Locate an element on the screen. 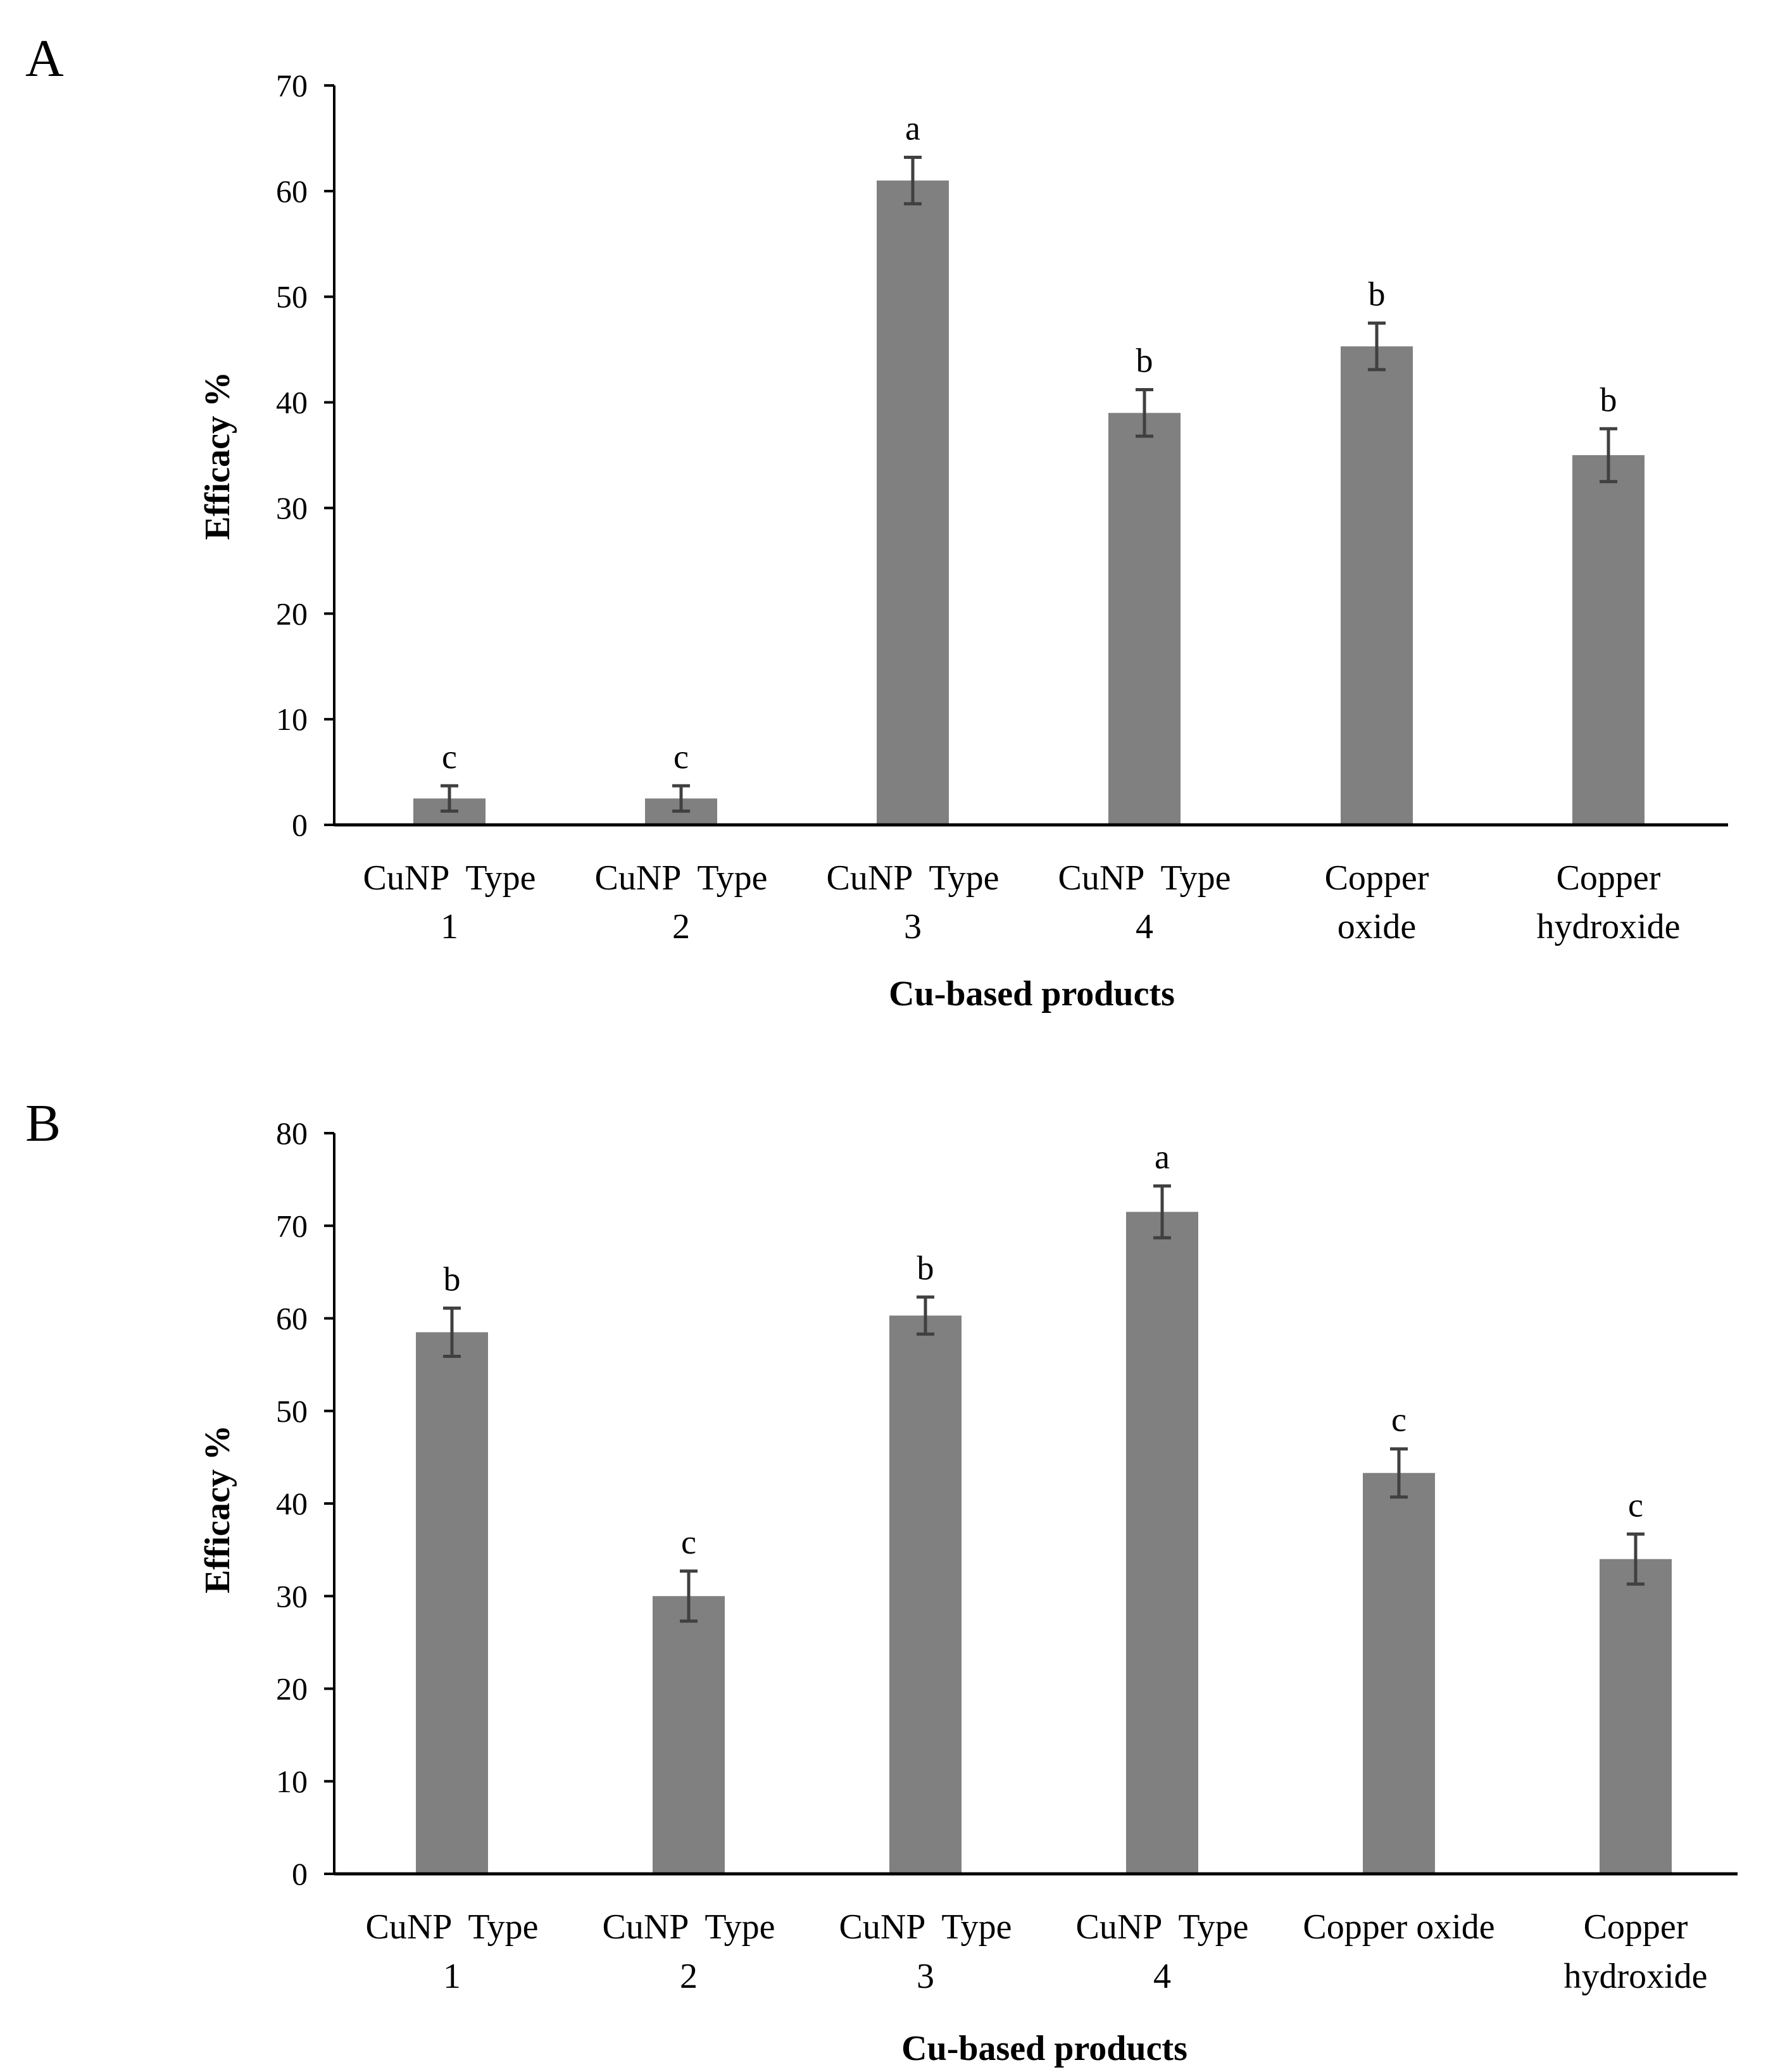 The image size is (1773, 2072). panel-b-y-tick-label: 80 is located at coordinates (292, 1133).